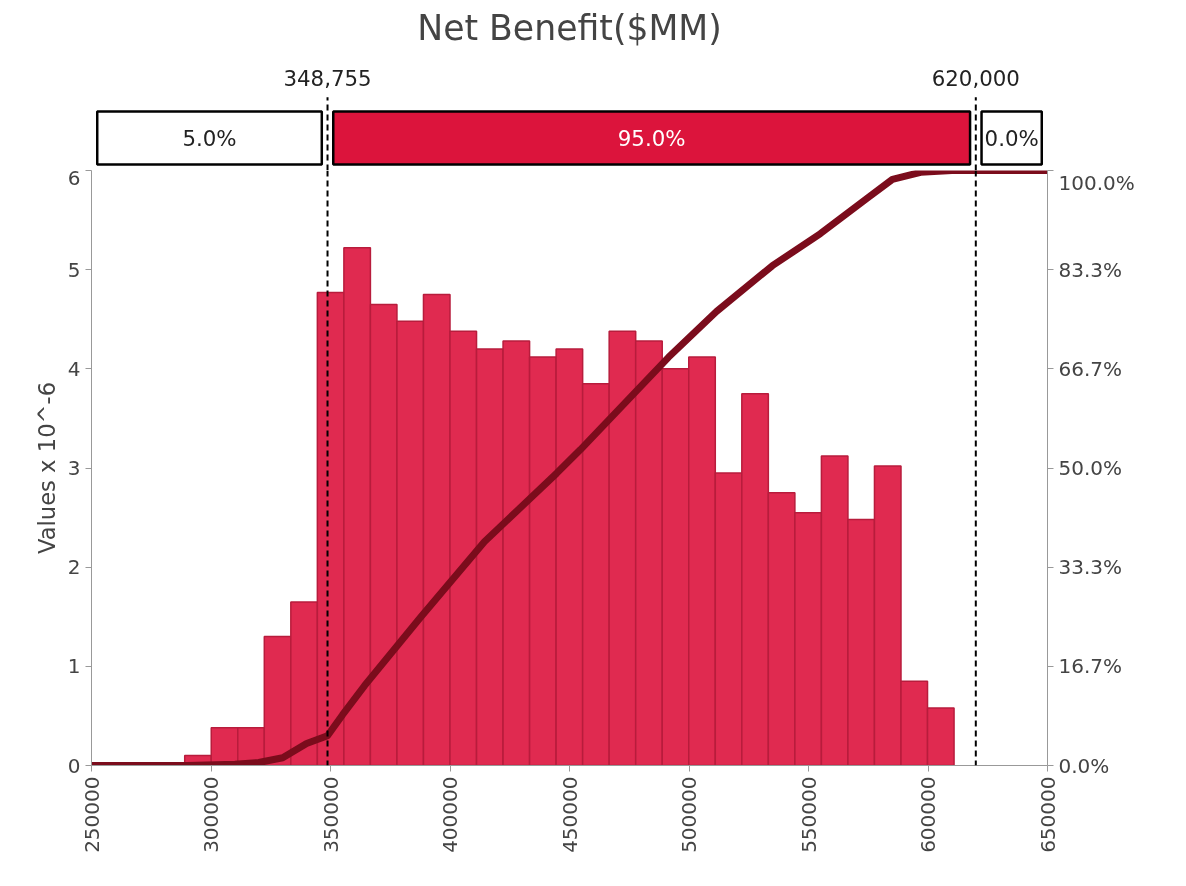  I want to click on x-tick-label: 300000, so click(211, 814).